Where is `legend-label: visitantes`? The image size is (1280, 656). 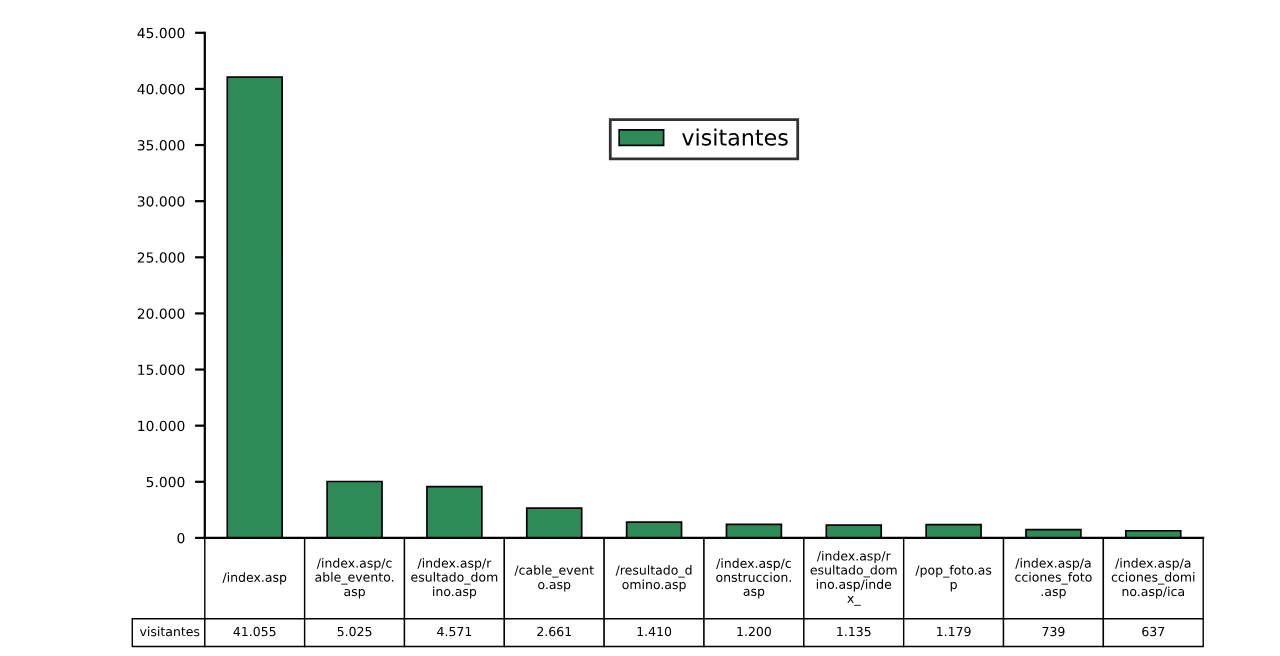
legend-label: visitantes is located at coordinates (735, 137).